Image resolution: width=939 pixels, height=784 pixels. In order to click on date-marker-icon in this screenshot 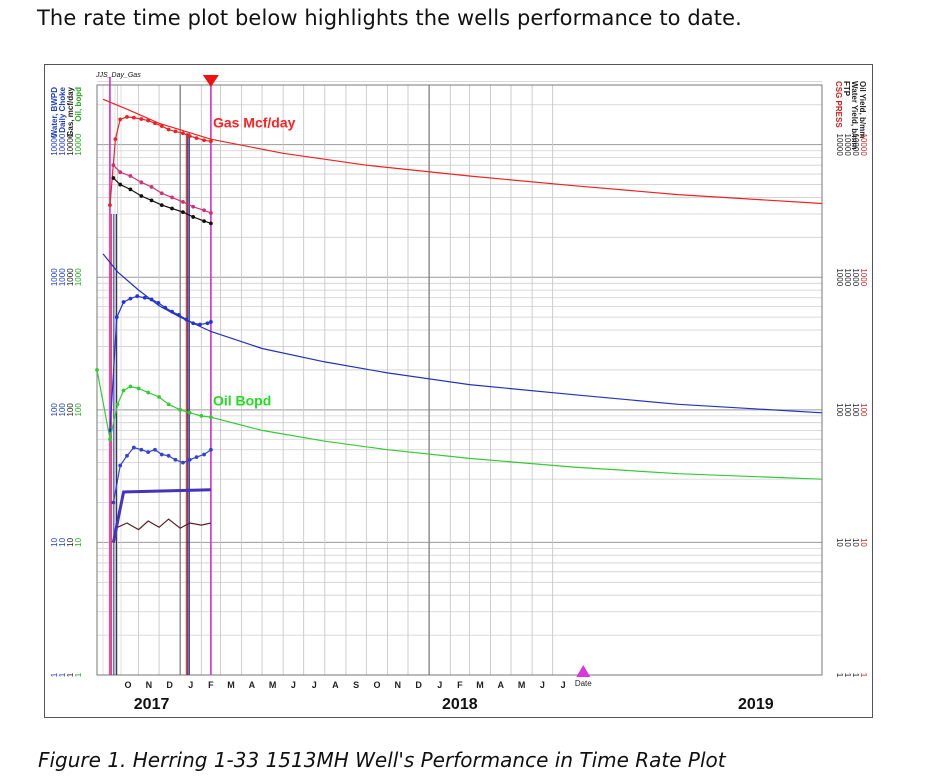, I will do `click(583, 671)`.